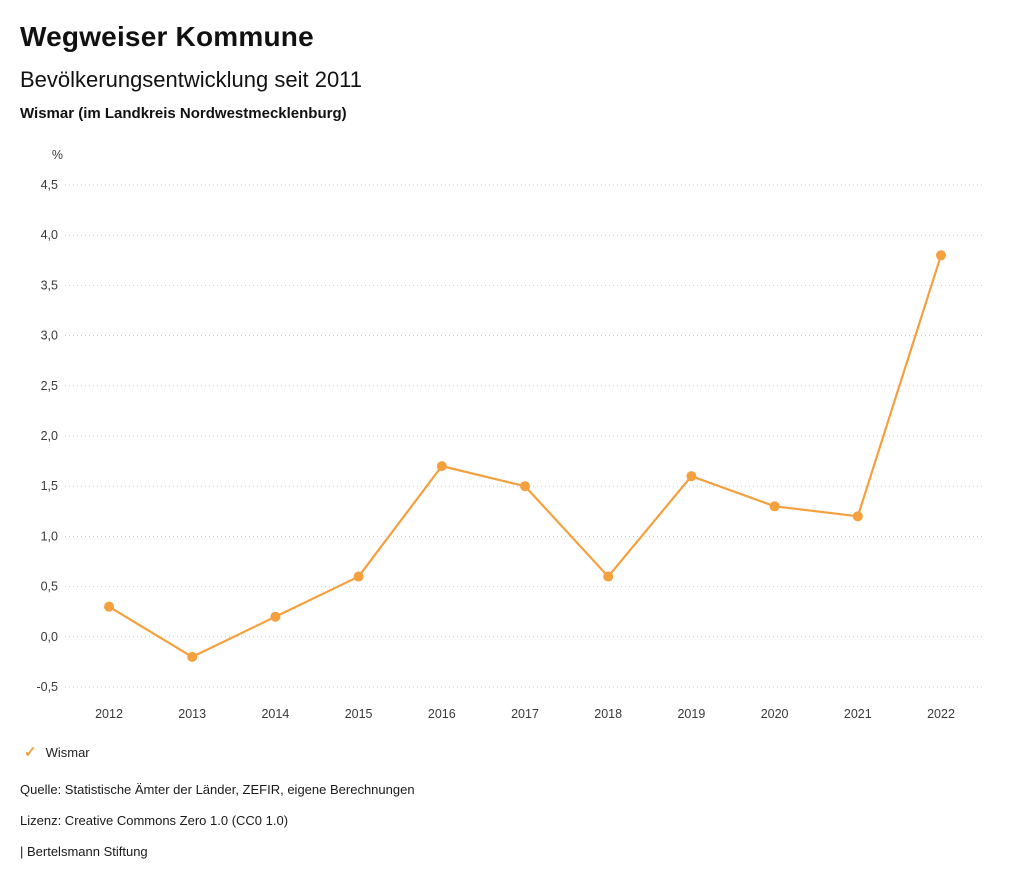  I want to click on x-tick-label: 2022, so click(941, 714).